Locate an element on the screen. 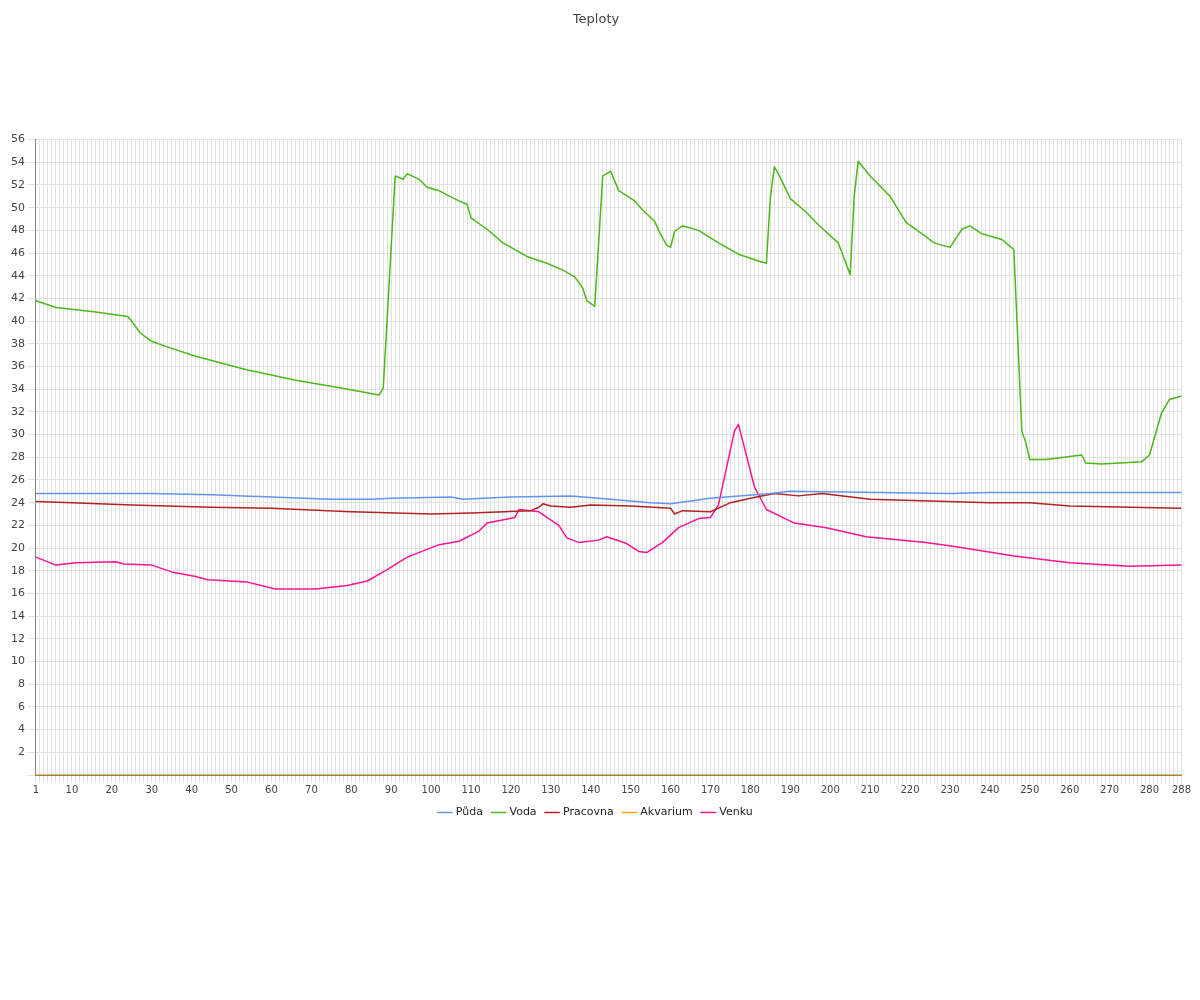 This screenshot has width=1200, height=1000. x-tick-label: 288 is located at coordinates (1181, 789).